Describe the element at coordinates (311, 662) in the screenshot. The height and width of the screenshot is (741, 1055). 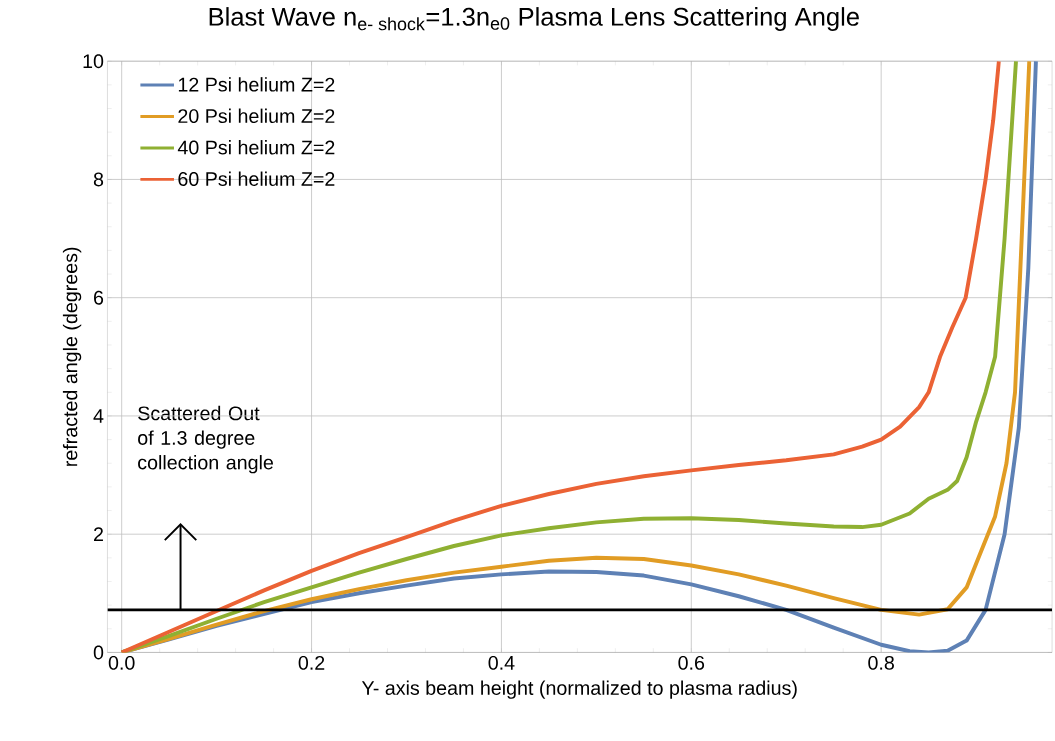
I see `x-tick-label: 0.2` at that location.